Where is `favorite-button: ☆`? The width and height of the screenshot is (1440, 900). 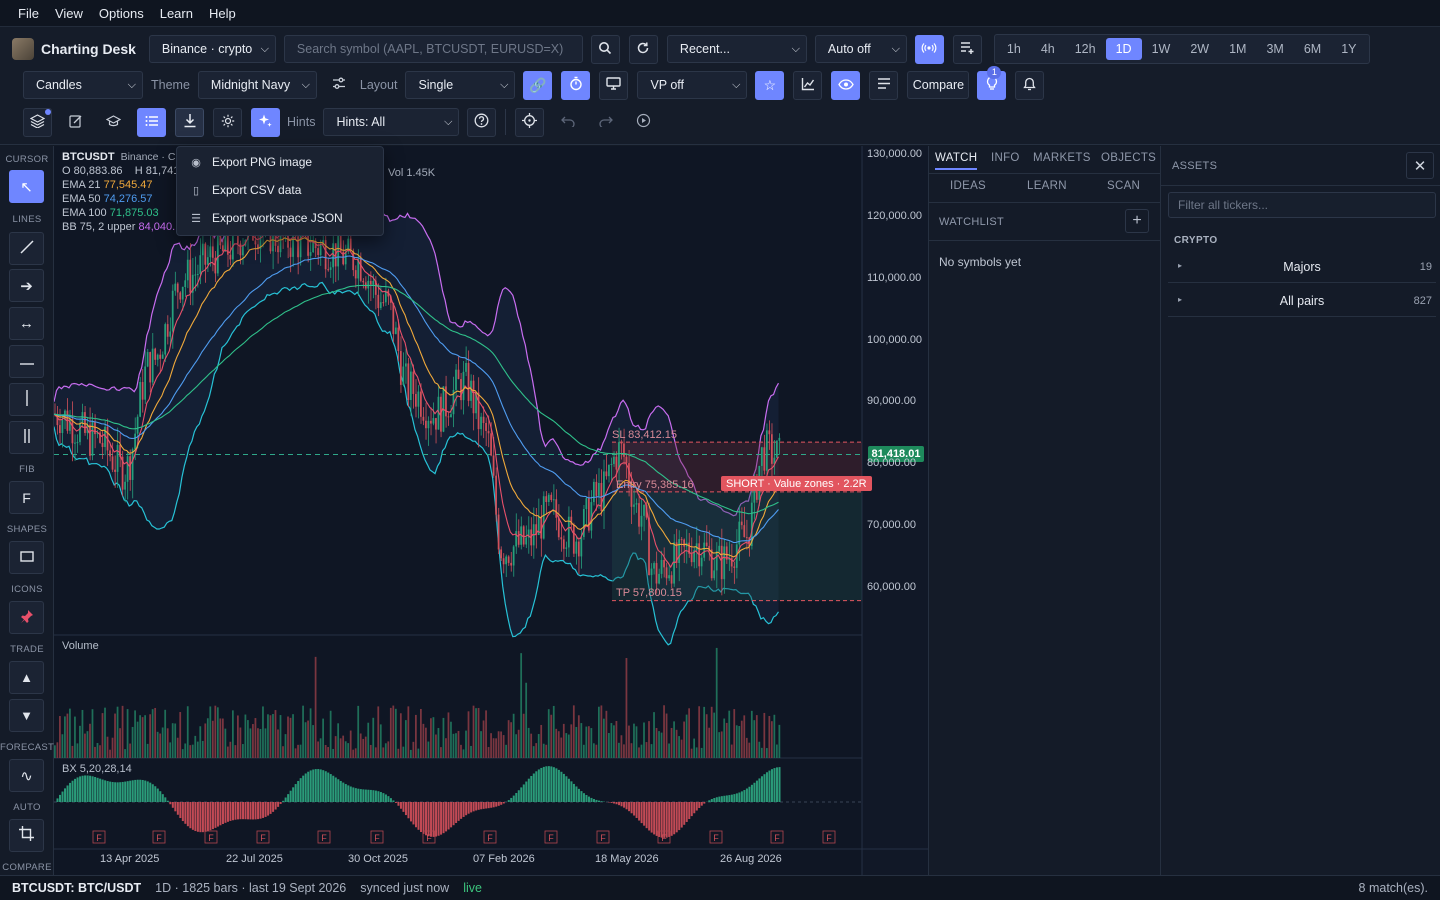 favorite-button: ☆ is located at coordinates (770, 85).